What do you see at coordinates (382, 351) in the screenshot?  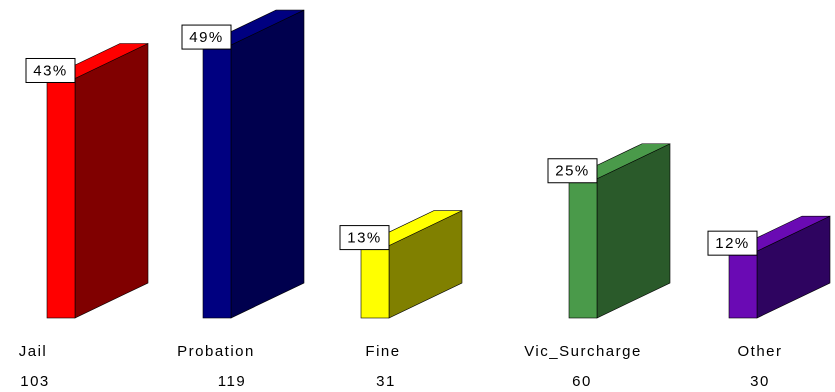 I see `category-label: Fine` at bounding box center [382, 351].